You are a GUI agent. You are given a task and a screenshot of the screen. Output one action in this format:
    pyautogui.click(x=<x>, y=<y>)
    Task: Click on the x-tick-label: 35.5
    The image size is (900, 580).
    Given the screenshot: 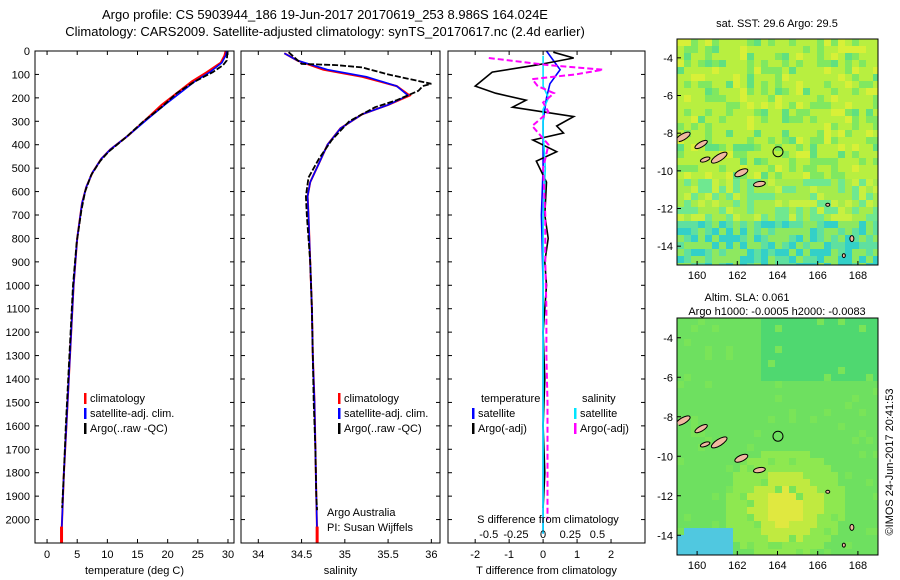 What is the action you would take?
    pyautogui.click(x=387, y=555)
    